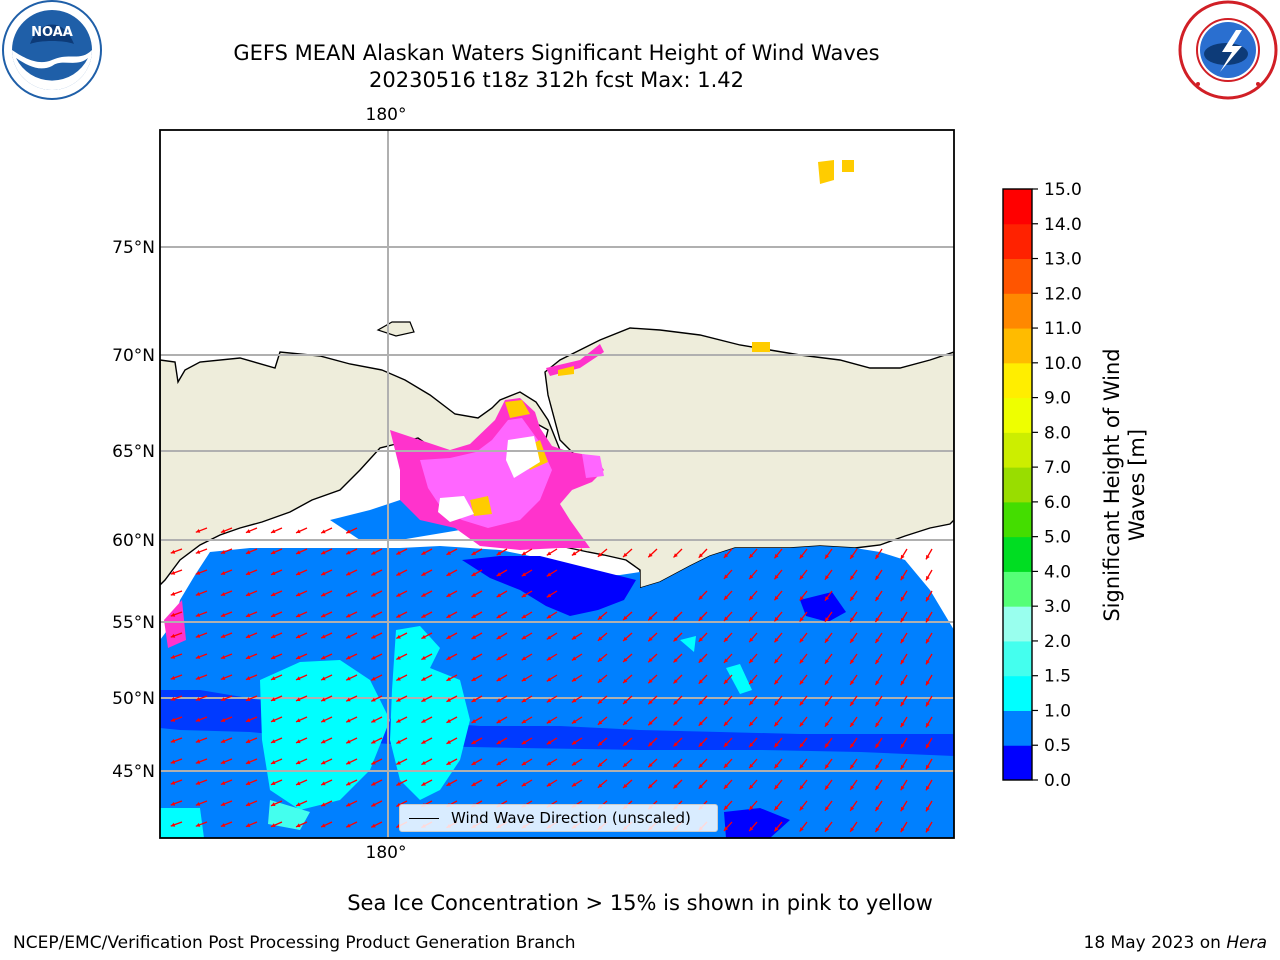 Image resolution: width=1280 pixels, height=960 pixels. Describe the element at coordinates (1057, 503) in the screenshot. I see `colorbar-tick-label: 6.0` at that location.